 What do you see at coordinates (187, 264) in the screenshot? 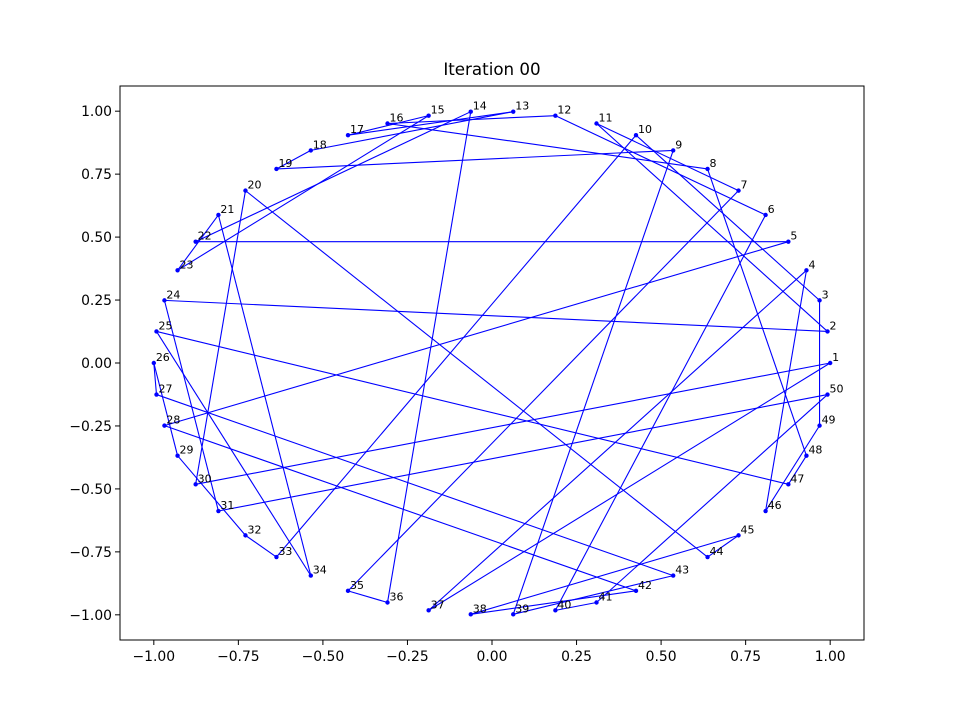
I see `city-label: 23` at bounding box center [187, 264].